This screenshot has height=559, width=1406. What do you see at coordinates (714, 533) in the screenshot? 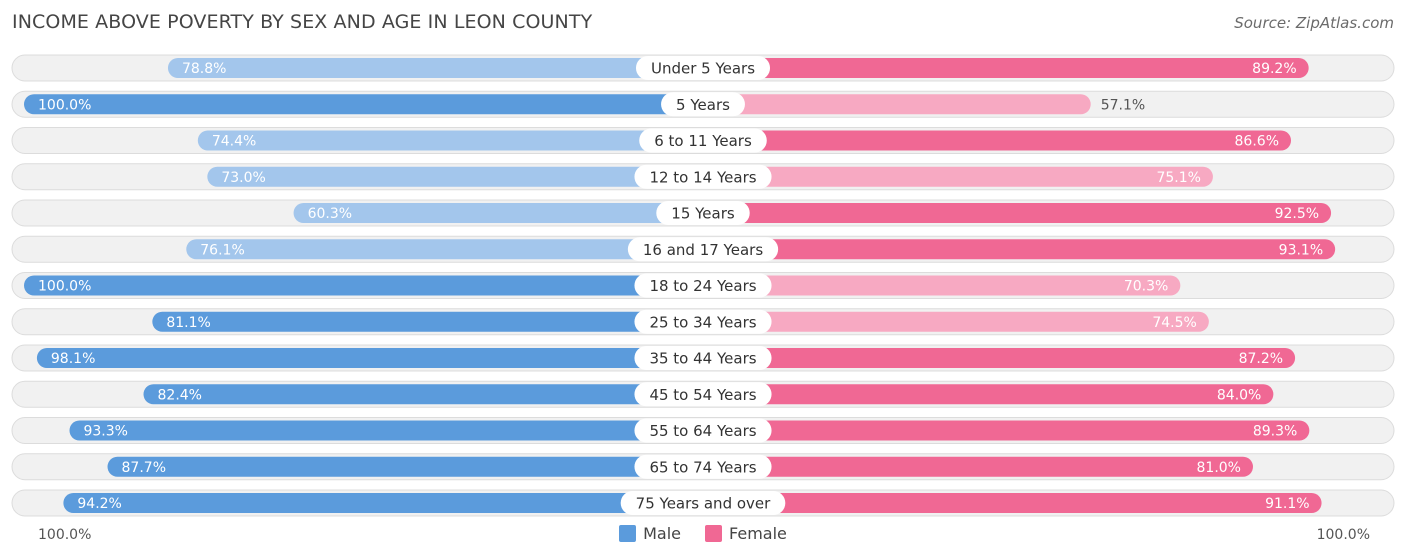
I see `female-swatch-icon` at bounding box center [714, 533].